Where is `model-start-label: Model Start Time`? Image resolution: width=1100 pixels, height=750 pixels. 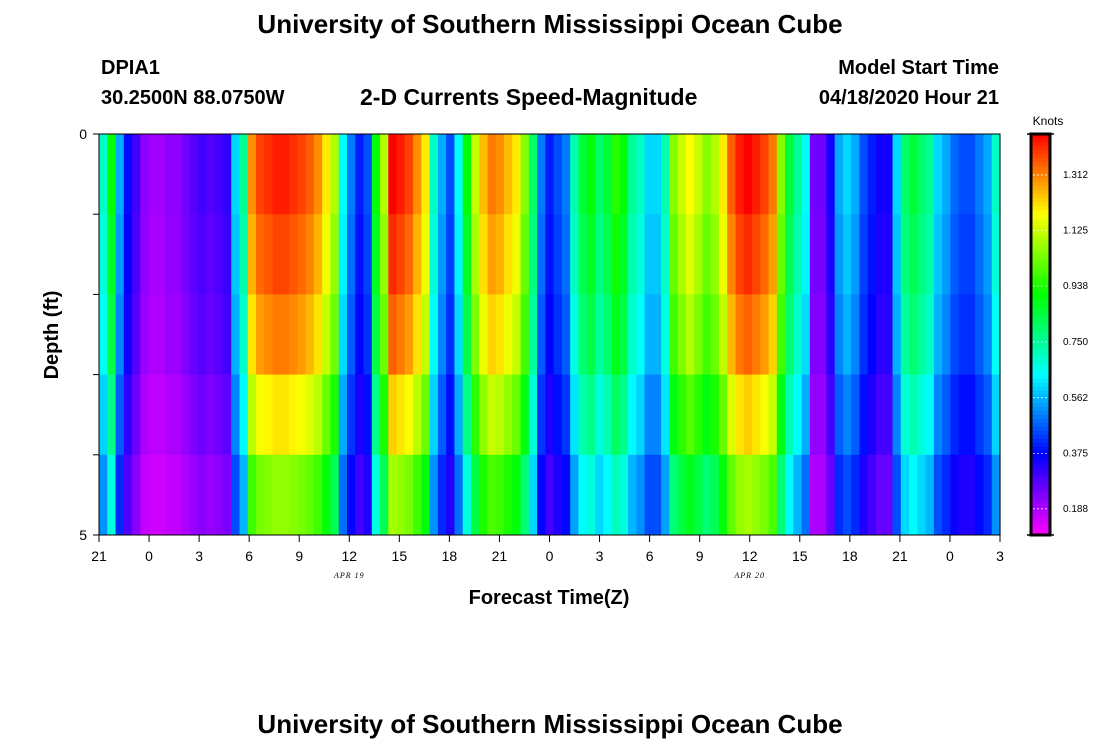
model-start-label: Model Start Time is located at coordinates (918, 68).